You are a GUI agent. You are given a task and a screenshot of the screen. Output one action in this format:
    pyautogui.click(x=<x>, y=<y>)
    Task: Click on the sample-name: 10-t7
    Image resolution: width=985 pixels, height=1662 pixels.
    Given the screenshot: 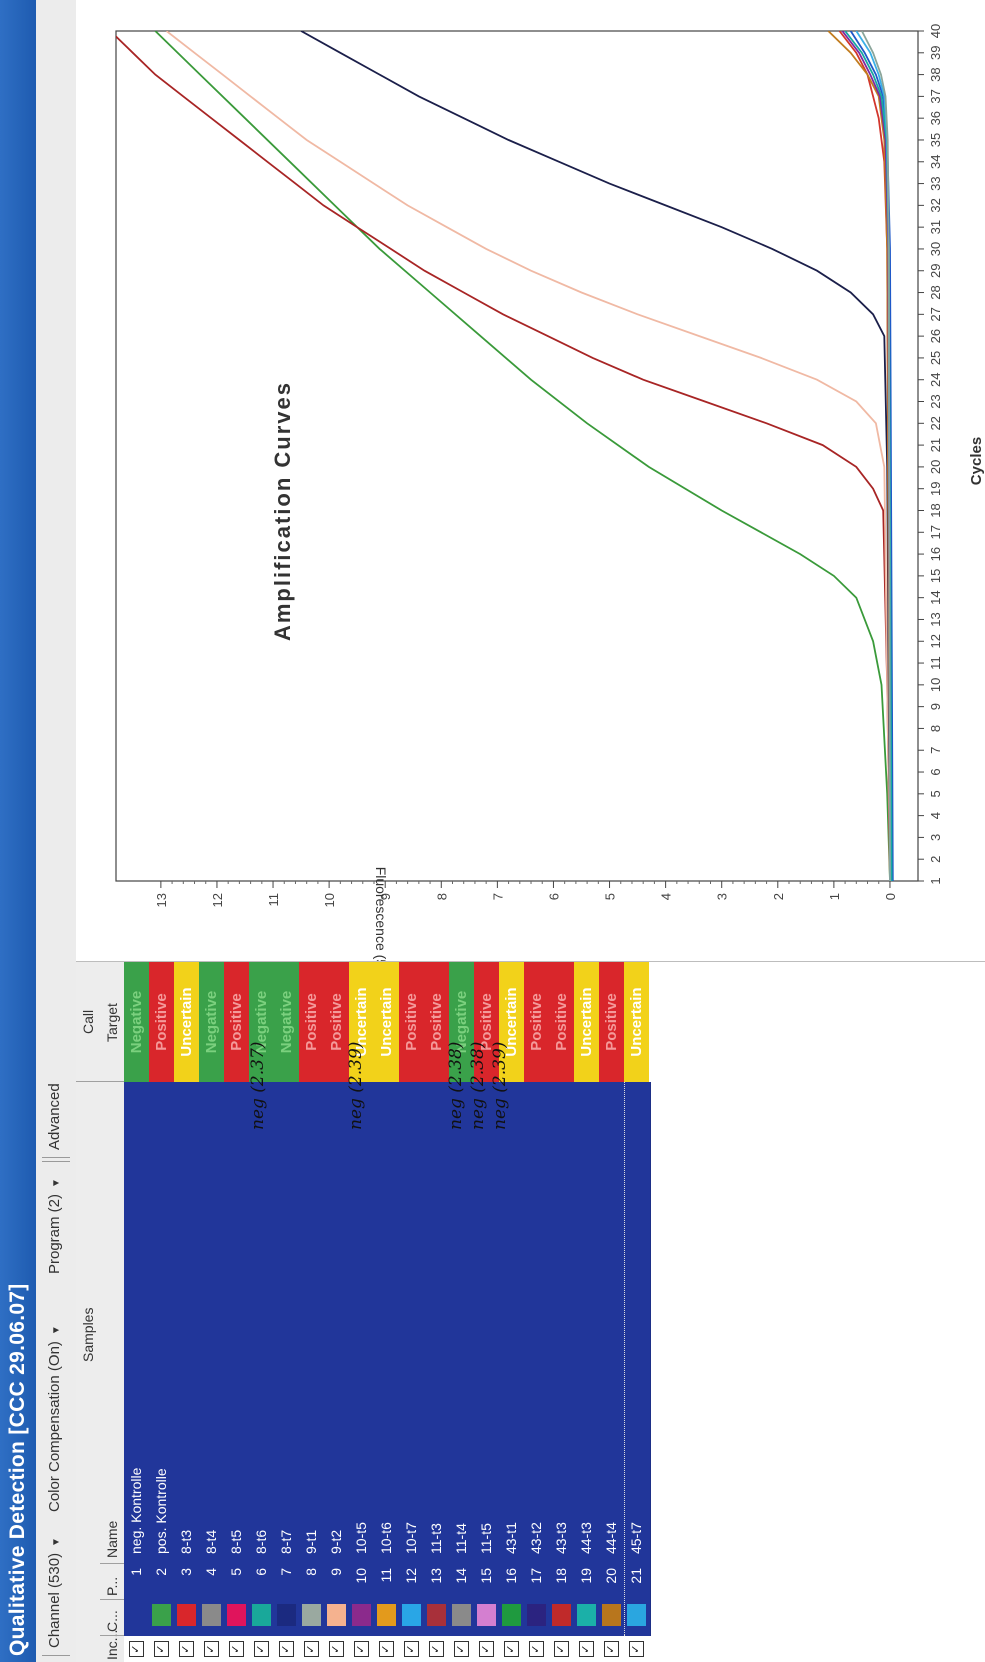 What is the action you would take?
    pyautogui.click(x=411, y=1538)
    